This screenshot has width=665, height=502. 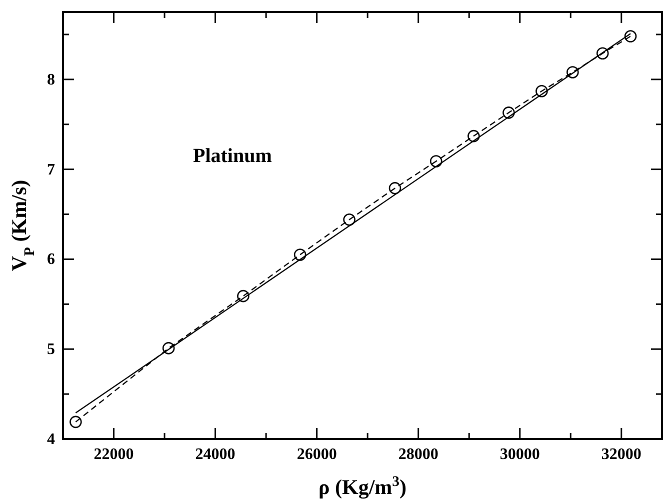 I want to click on x-axis-title: ρ (Kg/m$^{3}$), so click(x=362, y=486).